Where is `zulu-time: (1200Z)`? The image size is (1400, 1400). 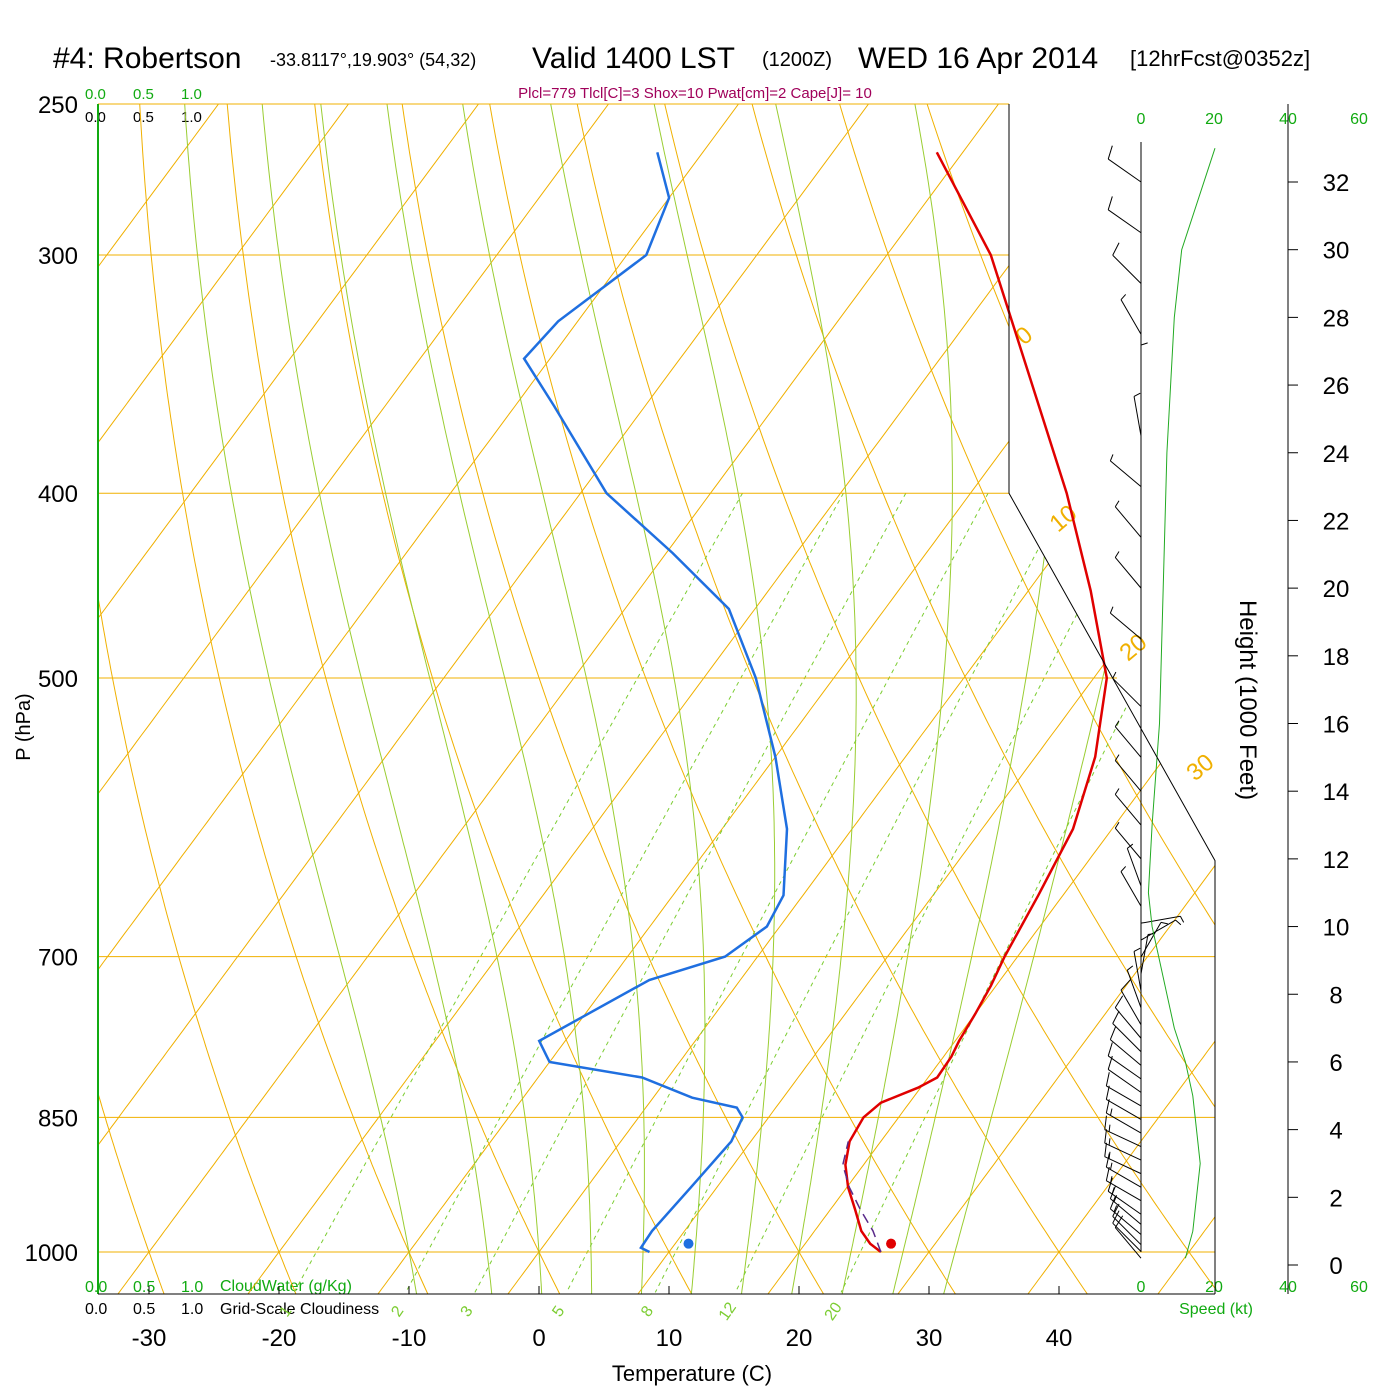 zulu-time: (1200Z) is located at coordinates (797, 60).